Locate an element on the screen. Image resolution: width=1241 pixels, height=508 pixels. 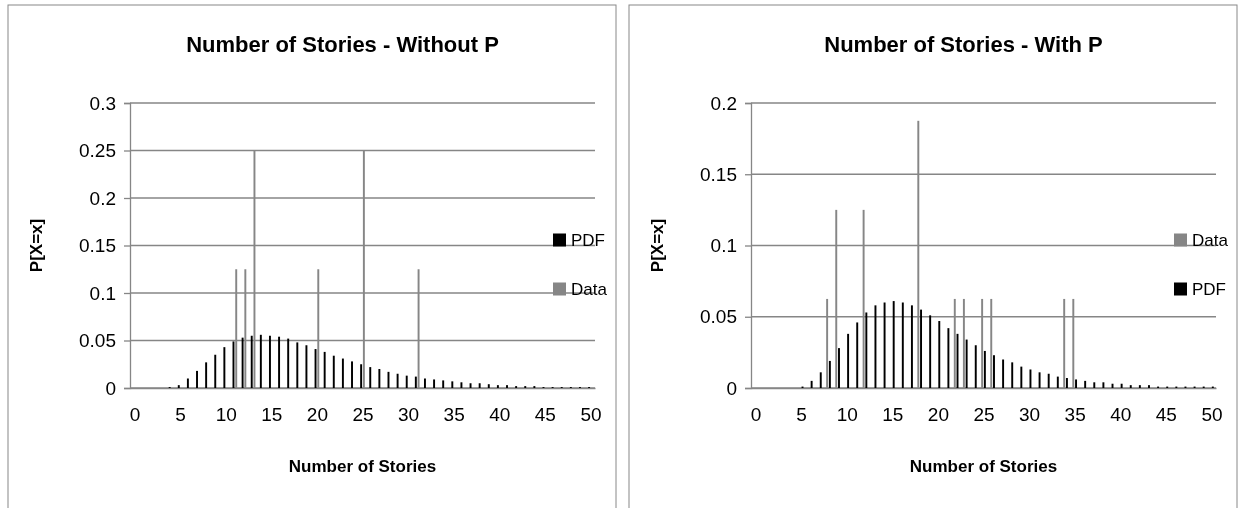
chart-title: Number of Stories - With P is located at coordinates (963, 44).